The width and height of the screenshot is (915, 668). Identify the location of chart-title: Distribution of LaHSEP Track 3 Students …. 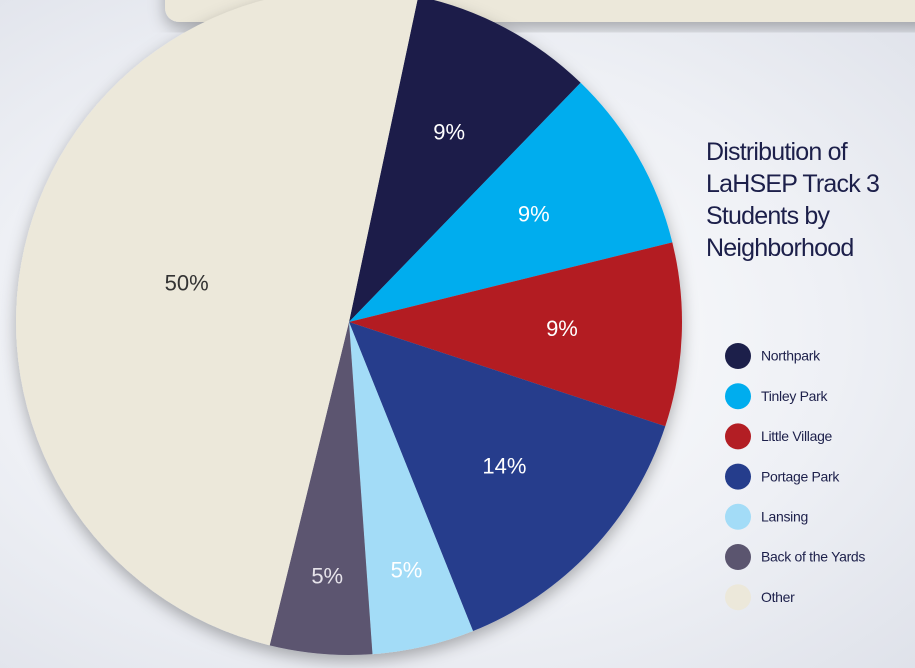
(793, 200).